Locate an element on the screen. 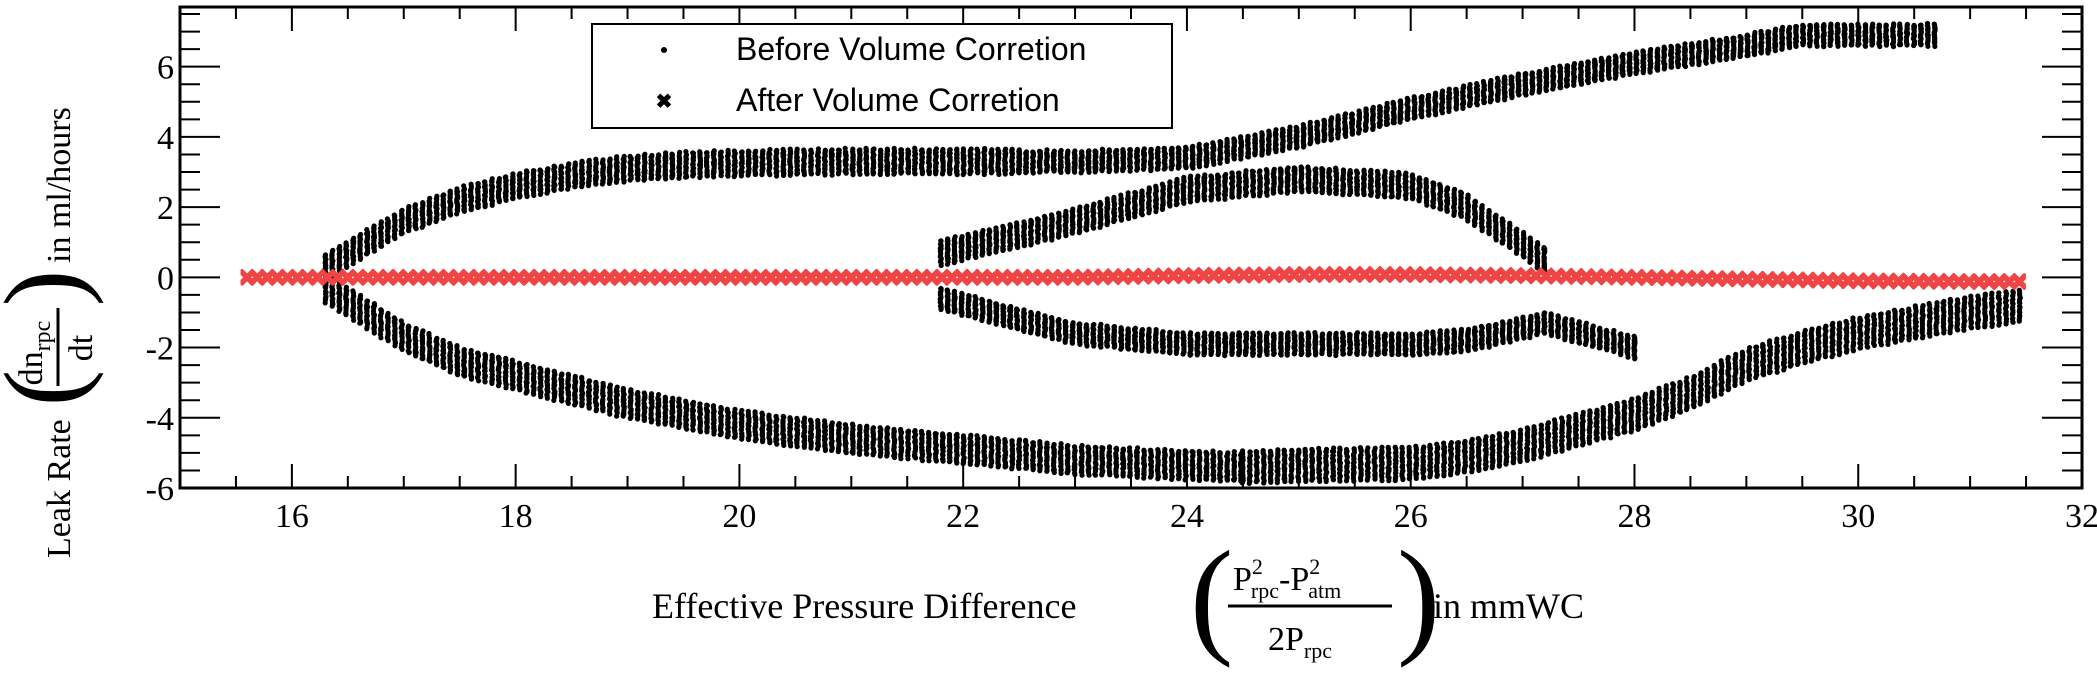  y-label-prefix: Leak Rate is located at coordinates (59, 488).